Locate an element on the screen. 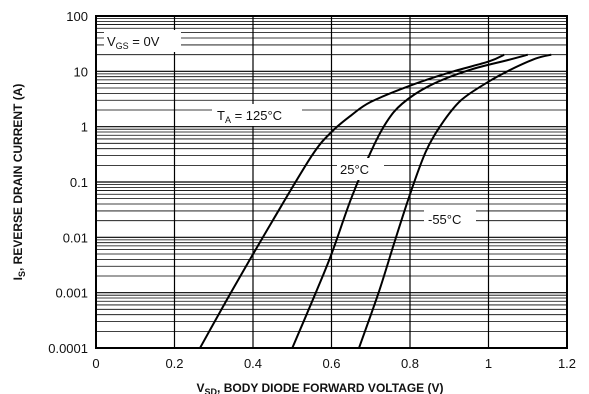 Image resolution: width=589 pixels, height=394 pixels. x-tick-label: 1 is located at coordinates (488, 363).